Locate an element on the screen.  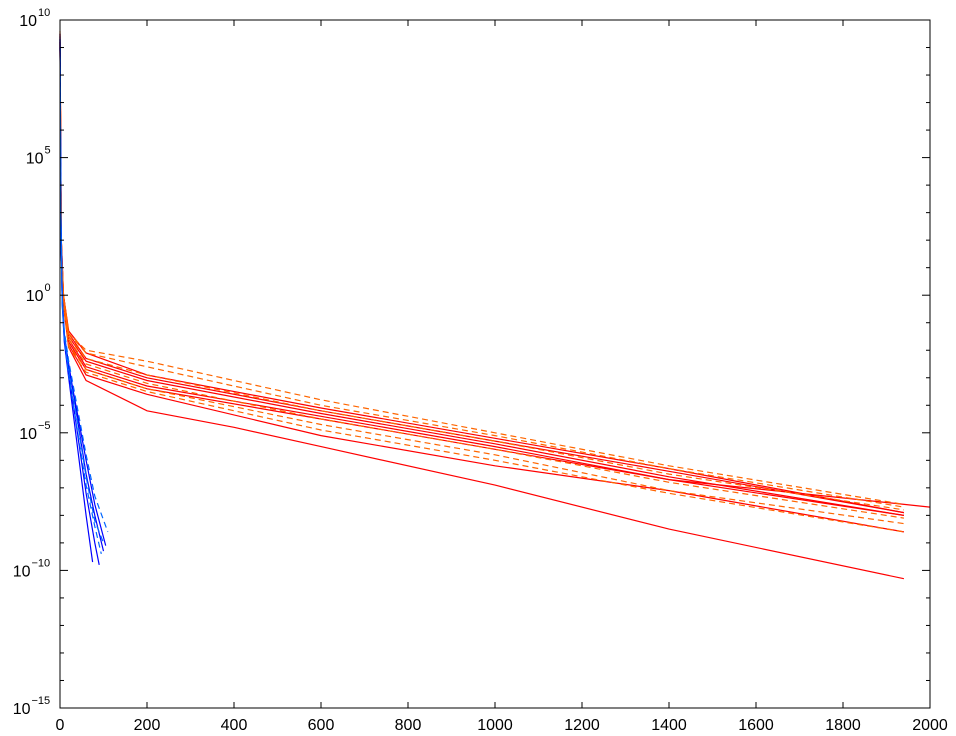
y-tick-label: 10 10 is located at coordinates (34, 18).